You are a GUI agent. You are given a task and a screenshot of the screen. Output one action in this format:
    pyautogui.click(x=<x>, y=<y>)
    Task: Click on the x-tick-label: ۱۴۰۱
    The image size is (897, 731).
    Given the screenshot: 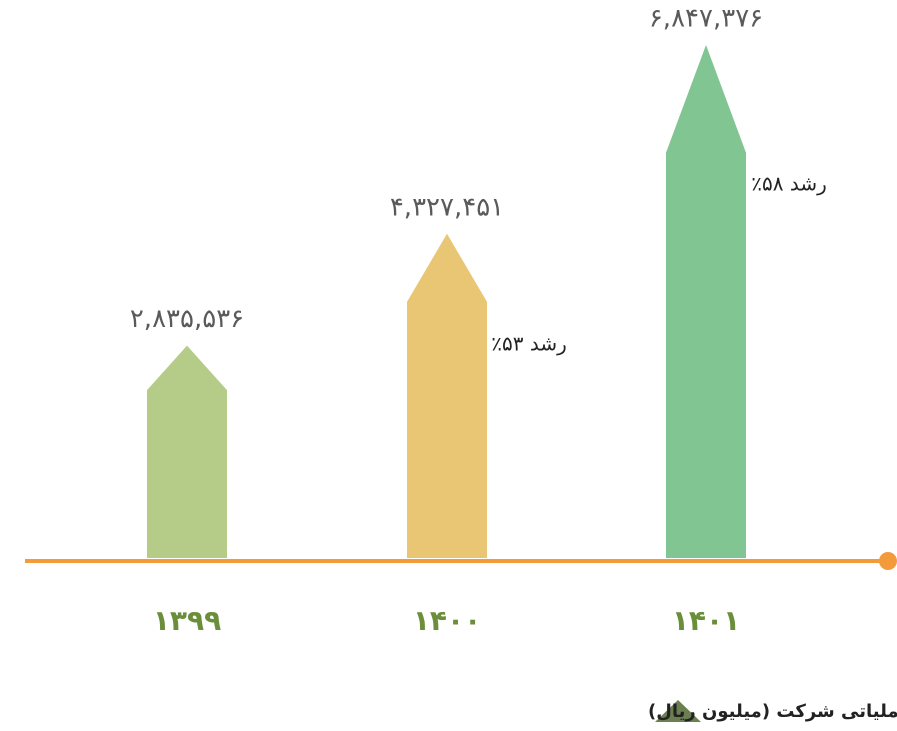 What is the action you would take?
    pyautogui.click(x=706, y=620)
    